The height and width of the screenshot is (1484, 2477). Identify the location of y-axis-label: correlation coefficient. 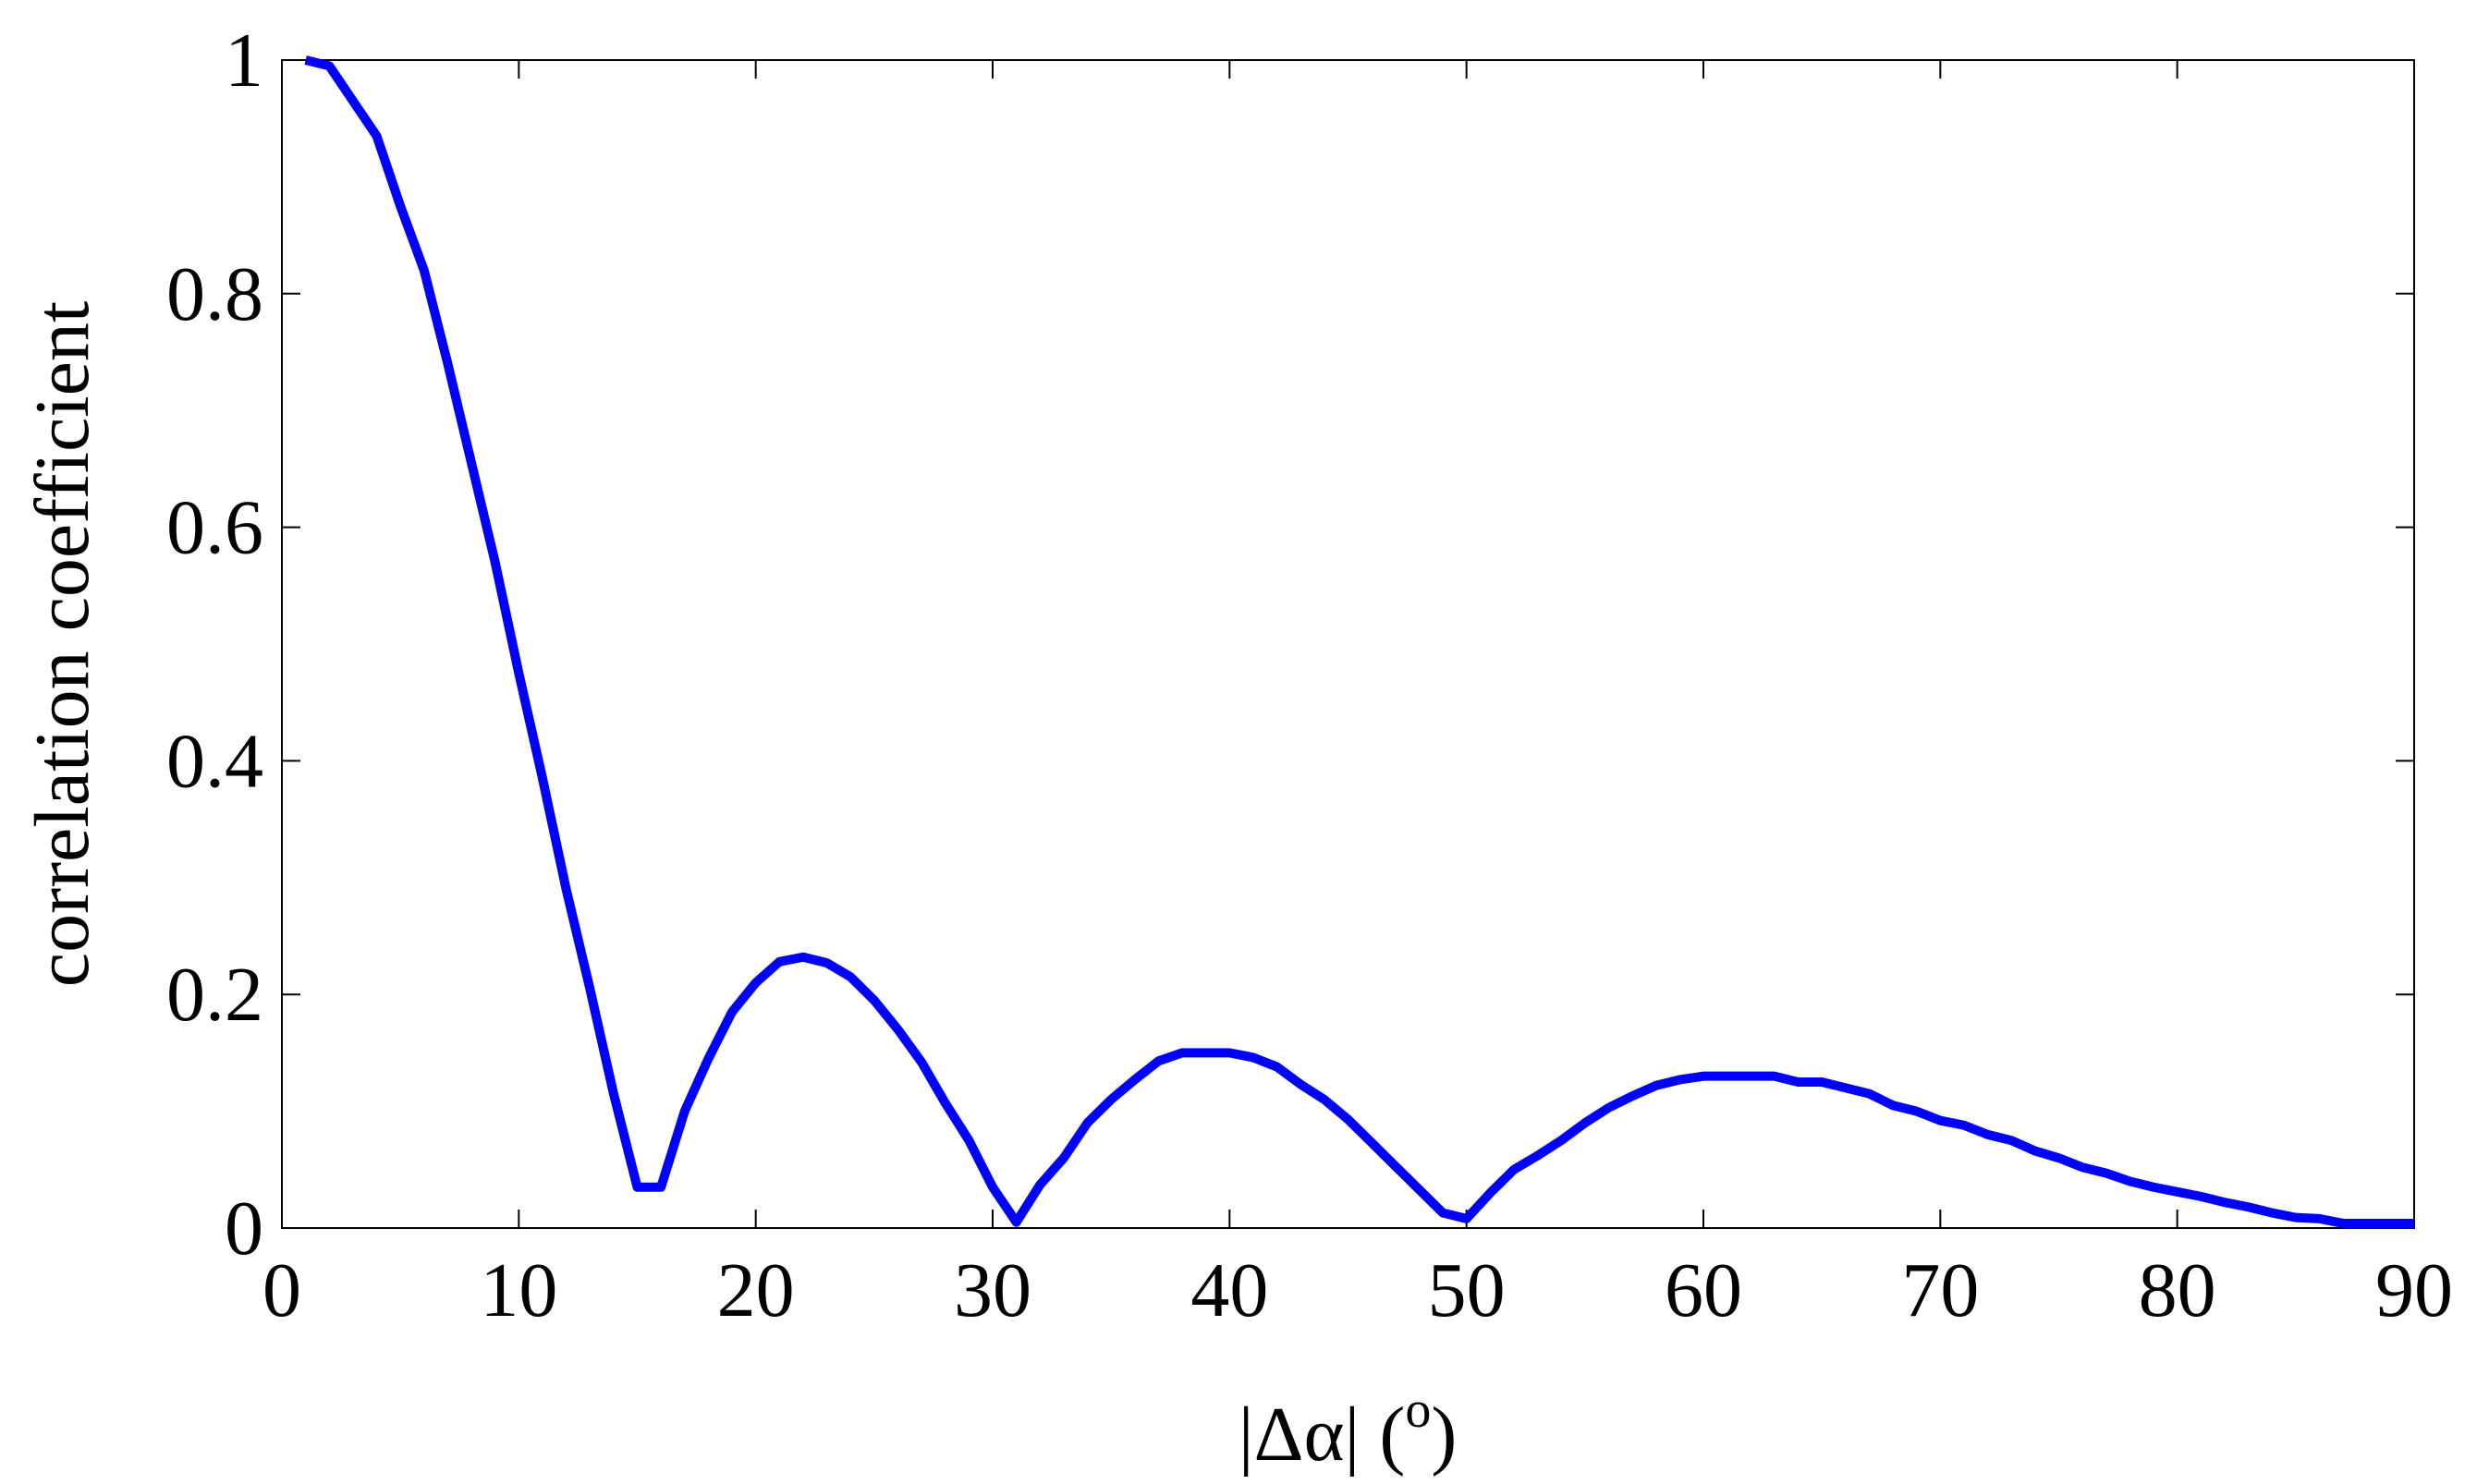
(62, 644).